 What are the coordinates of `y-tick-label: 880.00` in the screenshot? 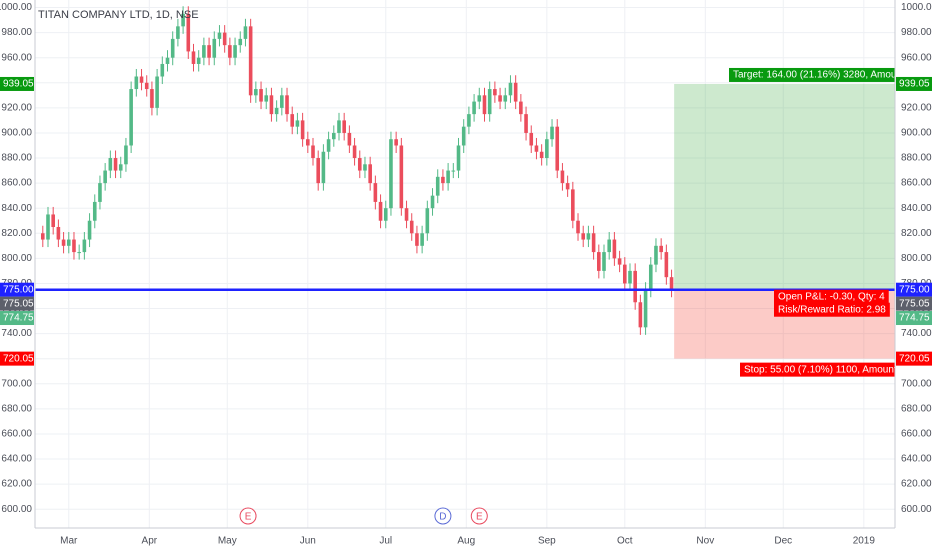 It's located at (16, 158).